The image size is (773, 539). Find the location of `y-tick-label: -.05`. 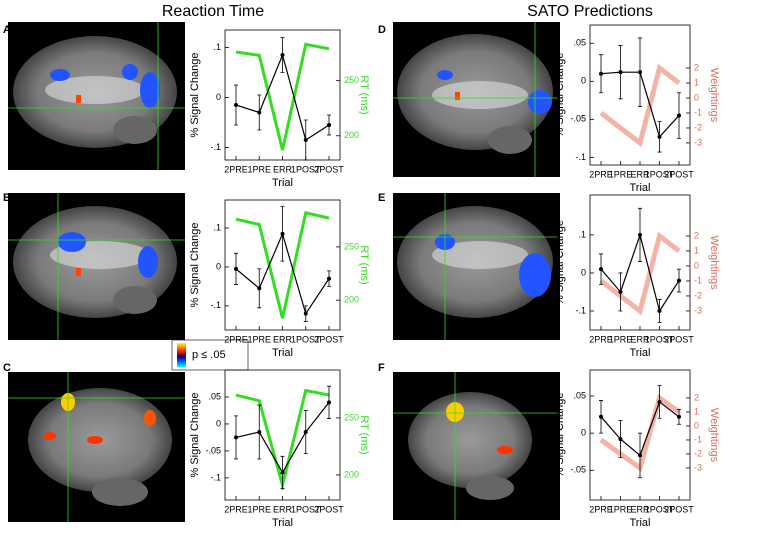

y-tick-label: -.05 is located at coordinates (213, 450).